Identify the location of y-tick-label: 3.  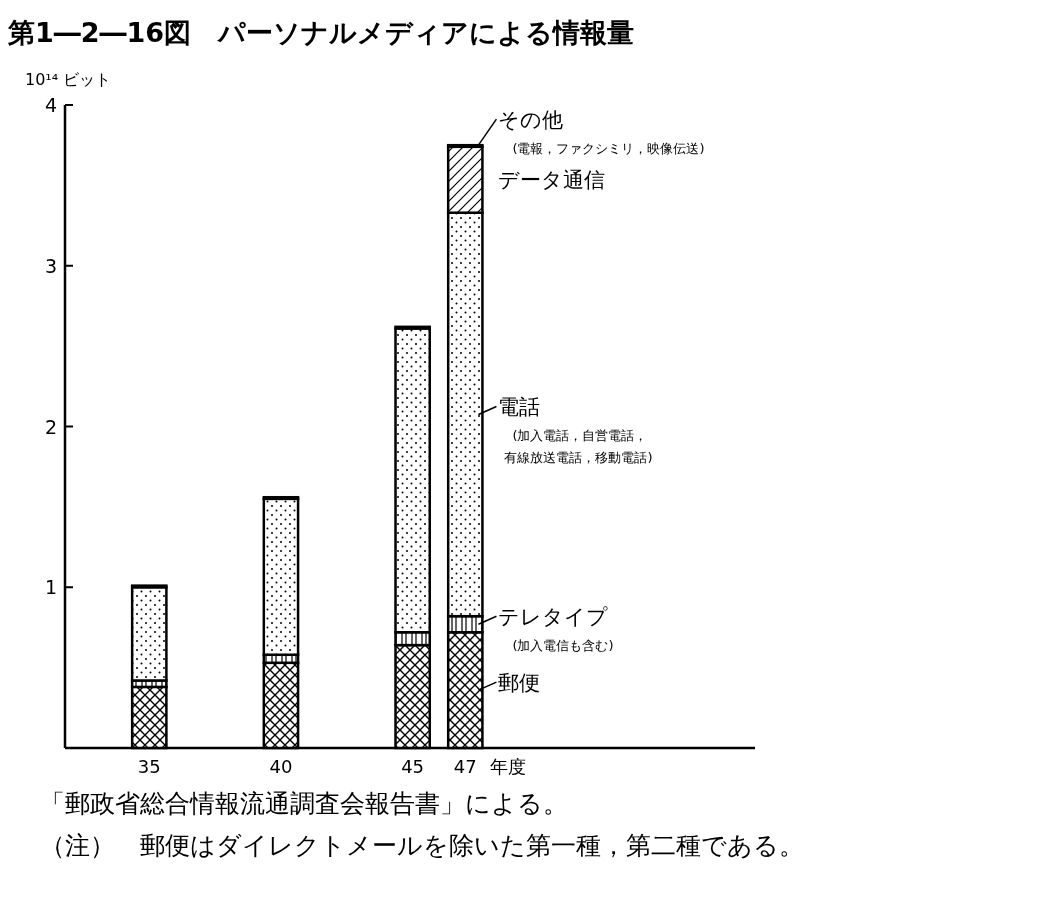
(50, 265).